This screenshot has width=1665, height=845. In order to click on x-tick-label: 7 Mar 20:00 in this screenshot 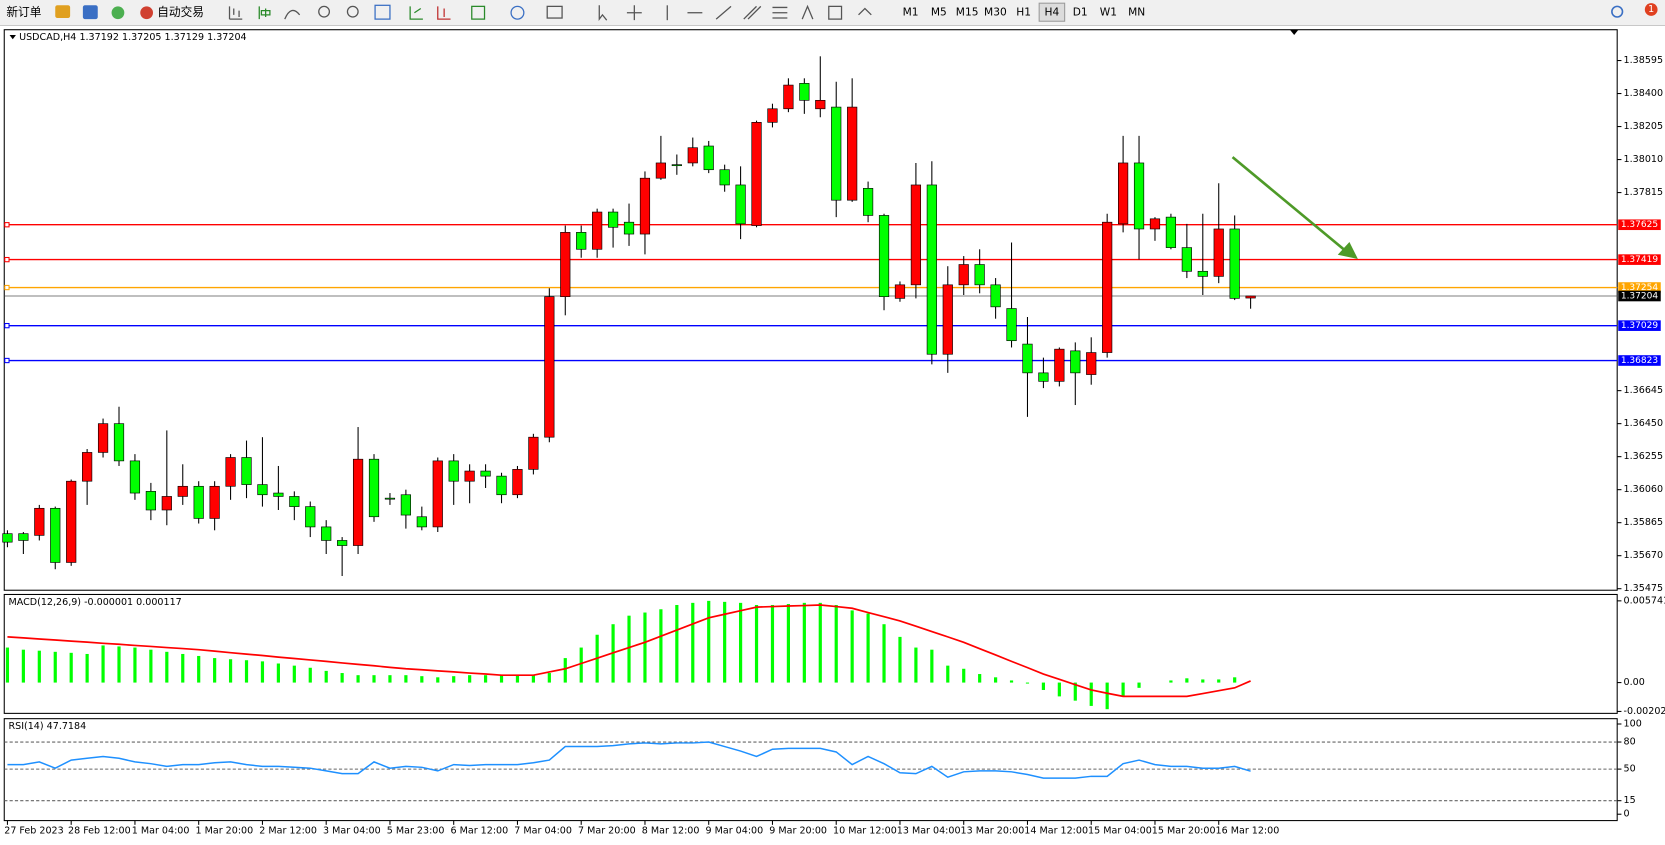, I will do `click(607, 831)`.